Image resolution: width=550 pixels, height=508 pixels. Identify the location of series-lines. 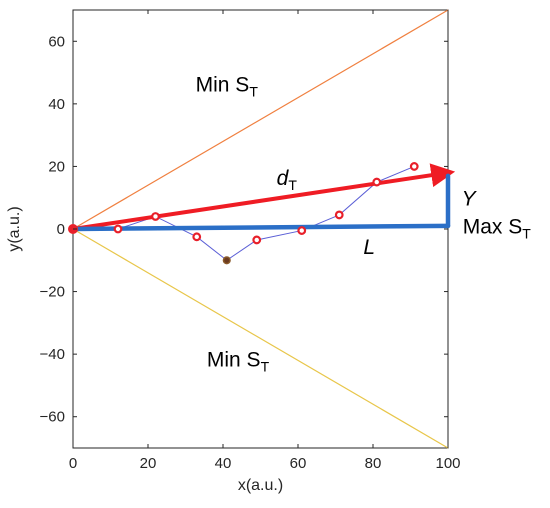
(244, 213).